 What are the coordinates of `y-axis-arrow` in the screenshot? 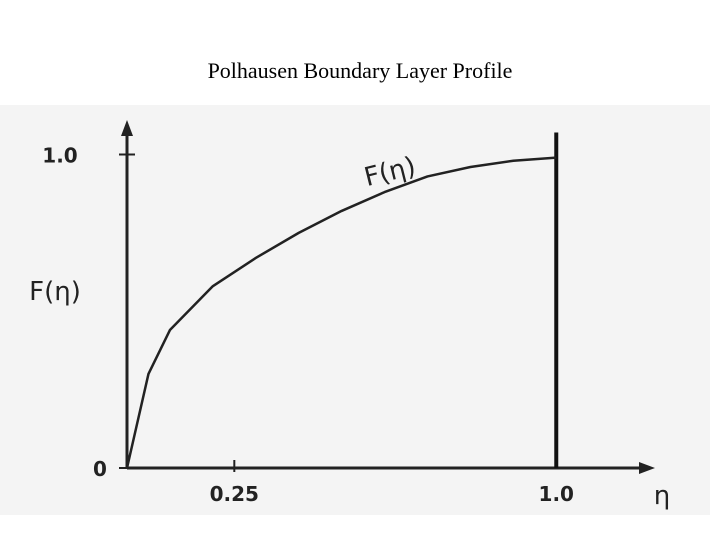 It's located at (127, 128).